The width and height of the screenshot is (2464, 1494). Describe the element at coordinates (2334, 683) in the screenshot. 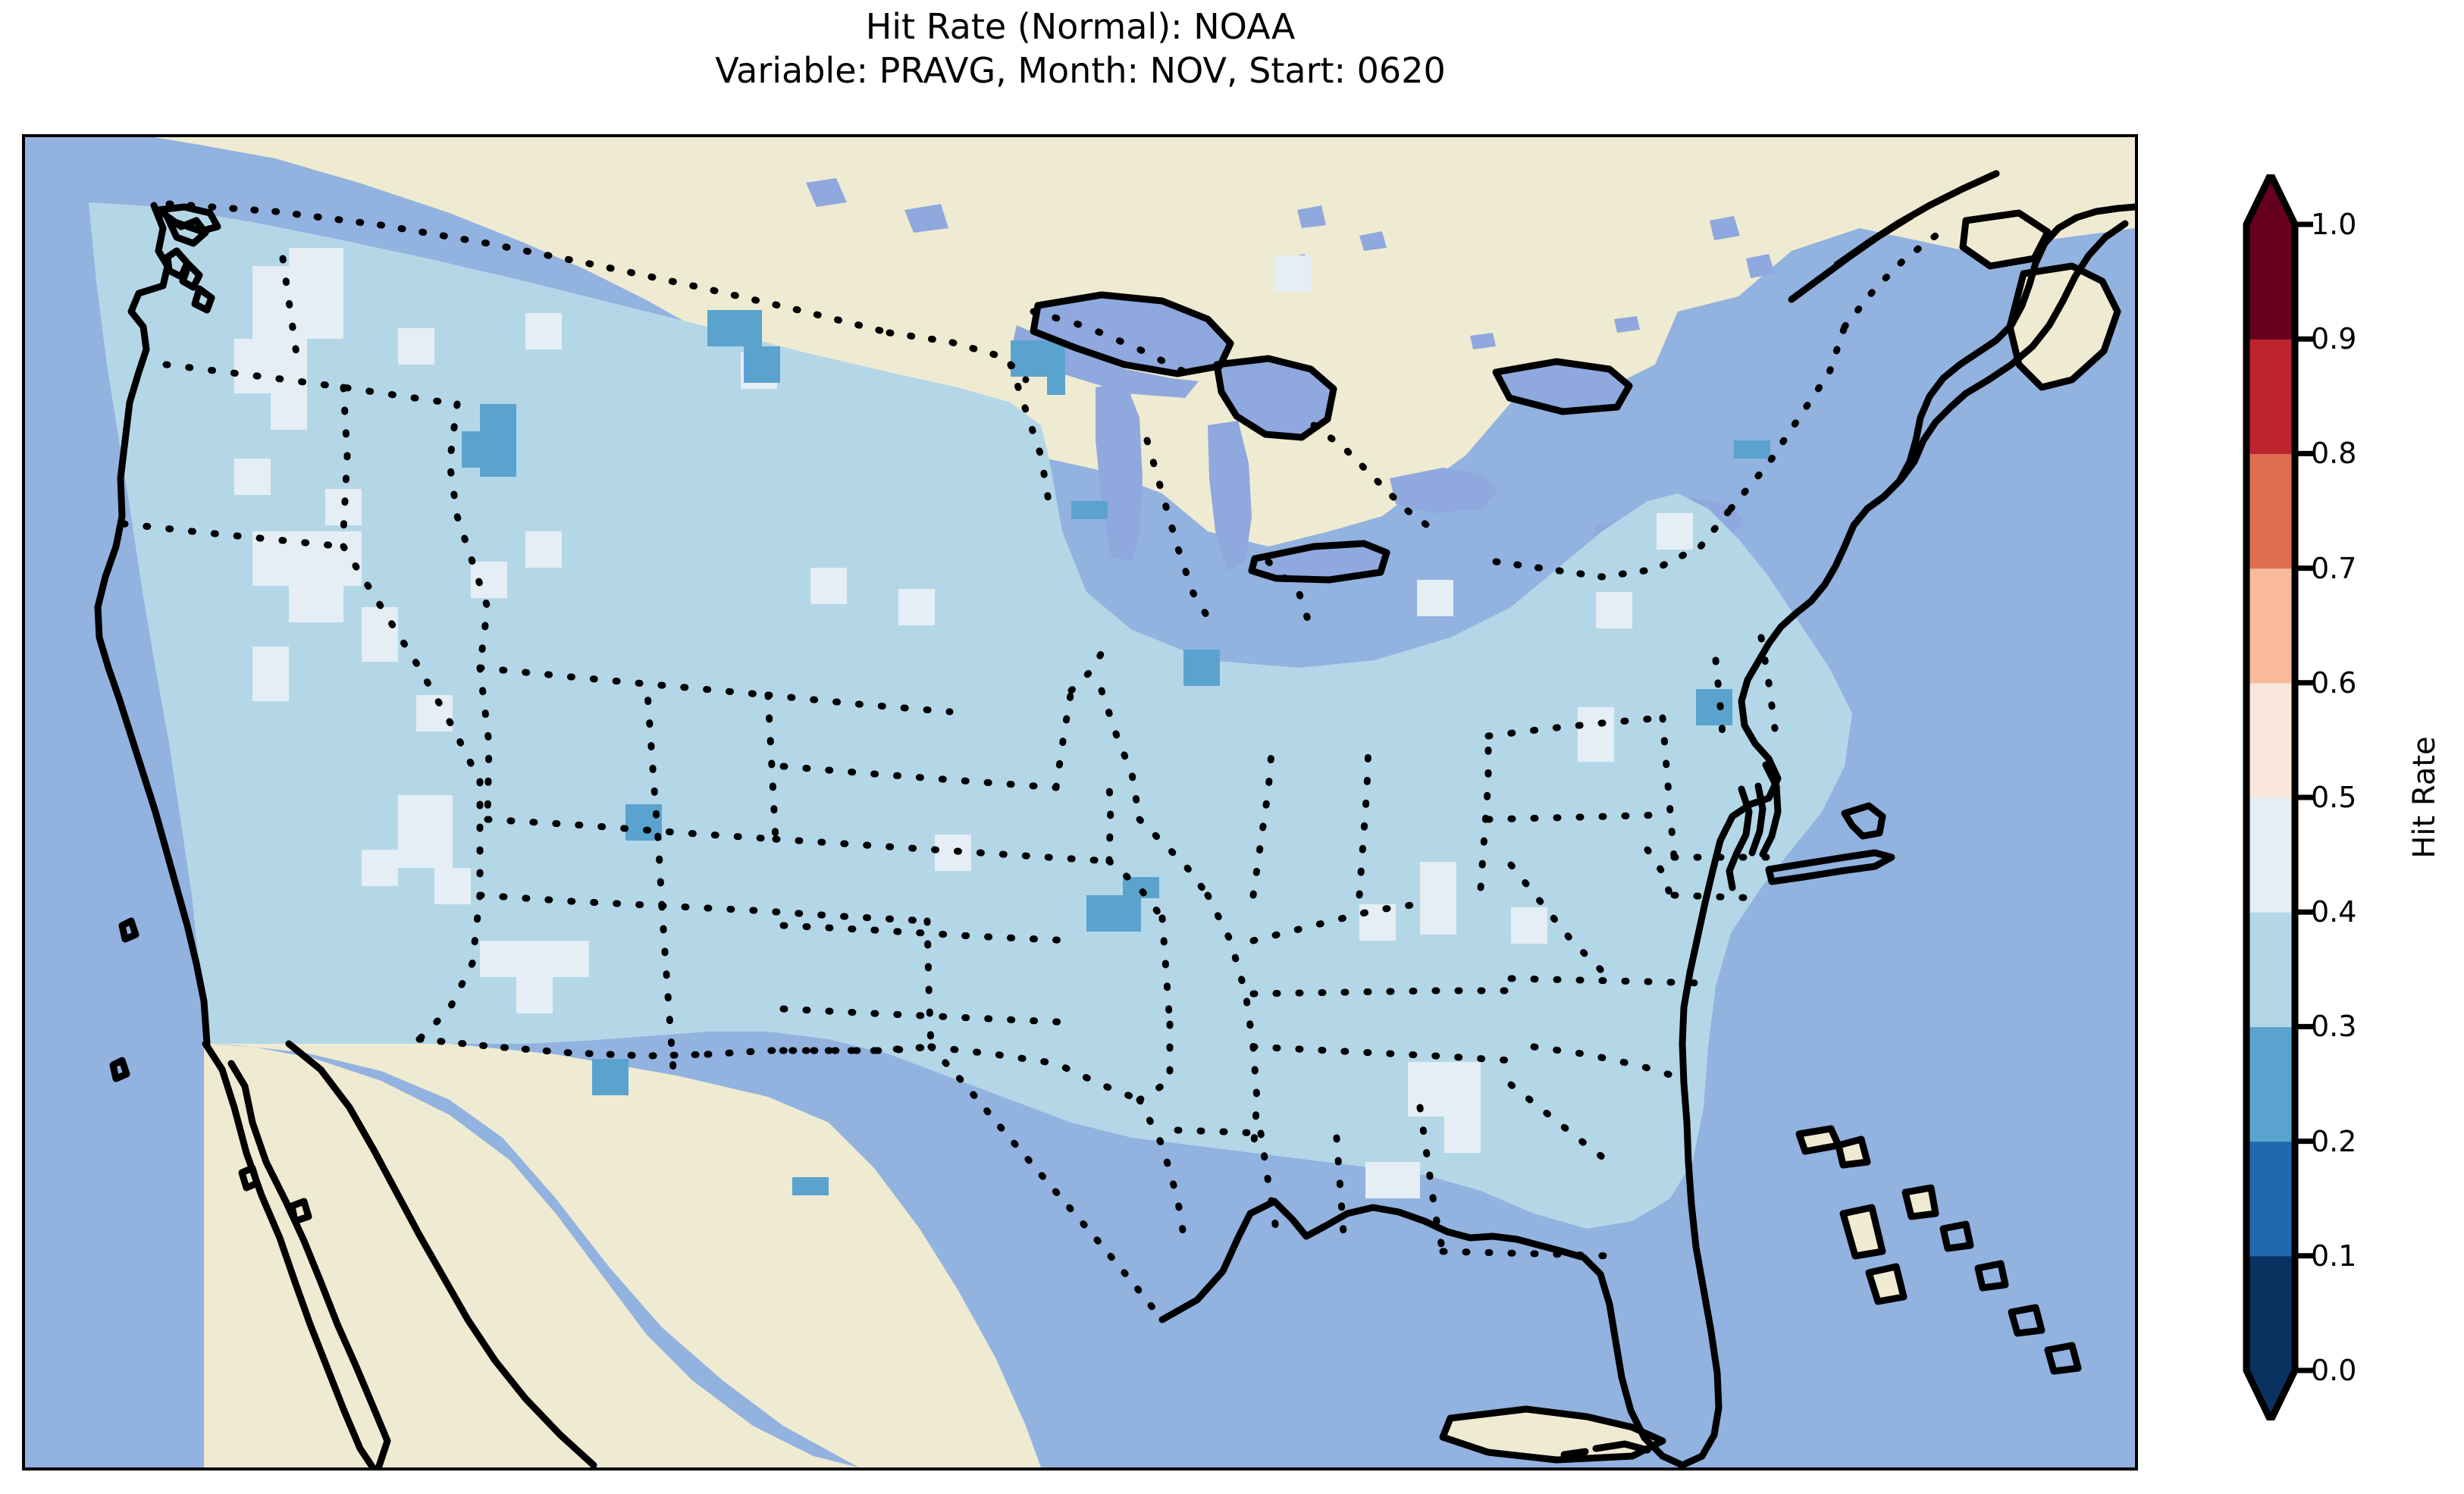

I see `colorbar-tick-label-6: 0.6` at that location.